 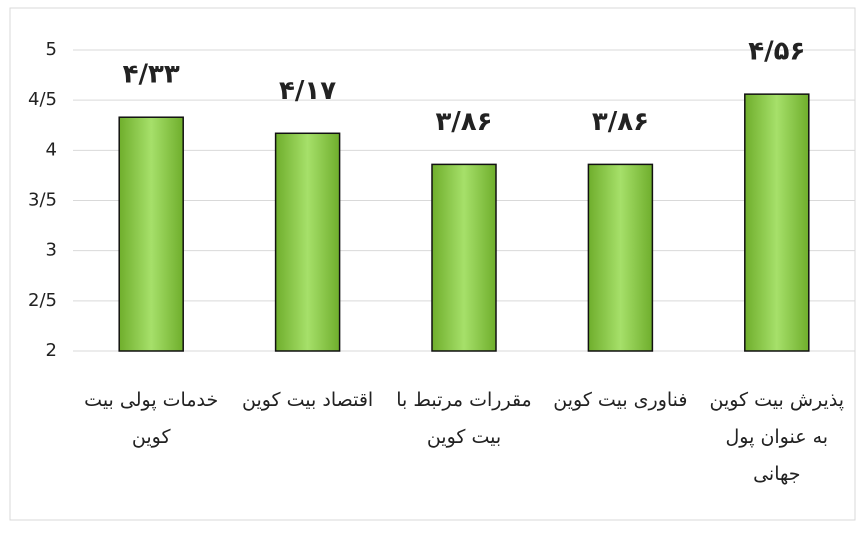 What do you see at coordinates (151, 418) in the screenshot?
I see `x-tick-label: خدمات پولی بیت کوین` at bounding box center [151, 418].